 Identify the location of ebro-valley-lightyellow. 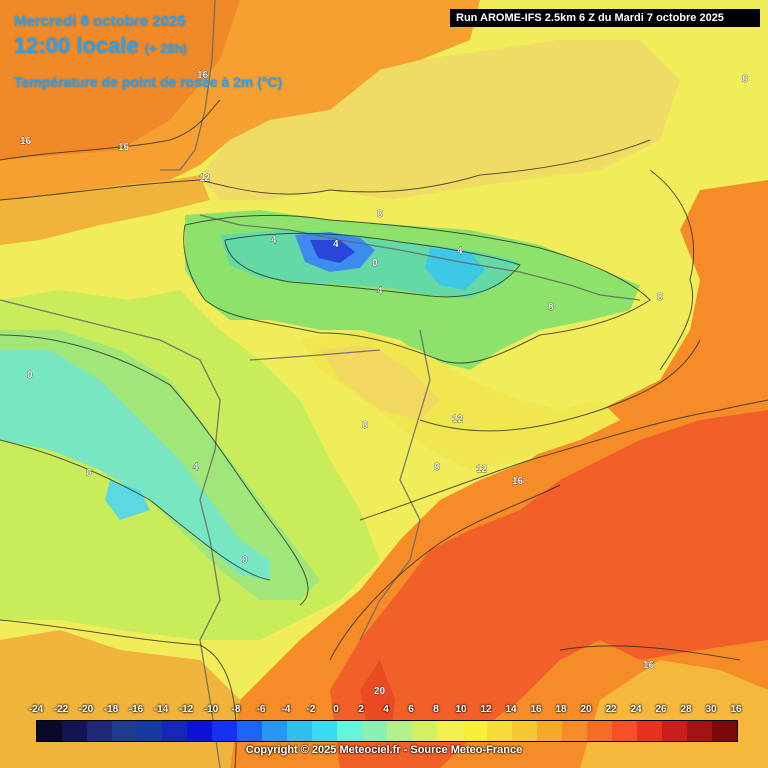
(380, 382).